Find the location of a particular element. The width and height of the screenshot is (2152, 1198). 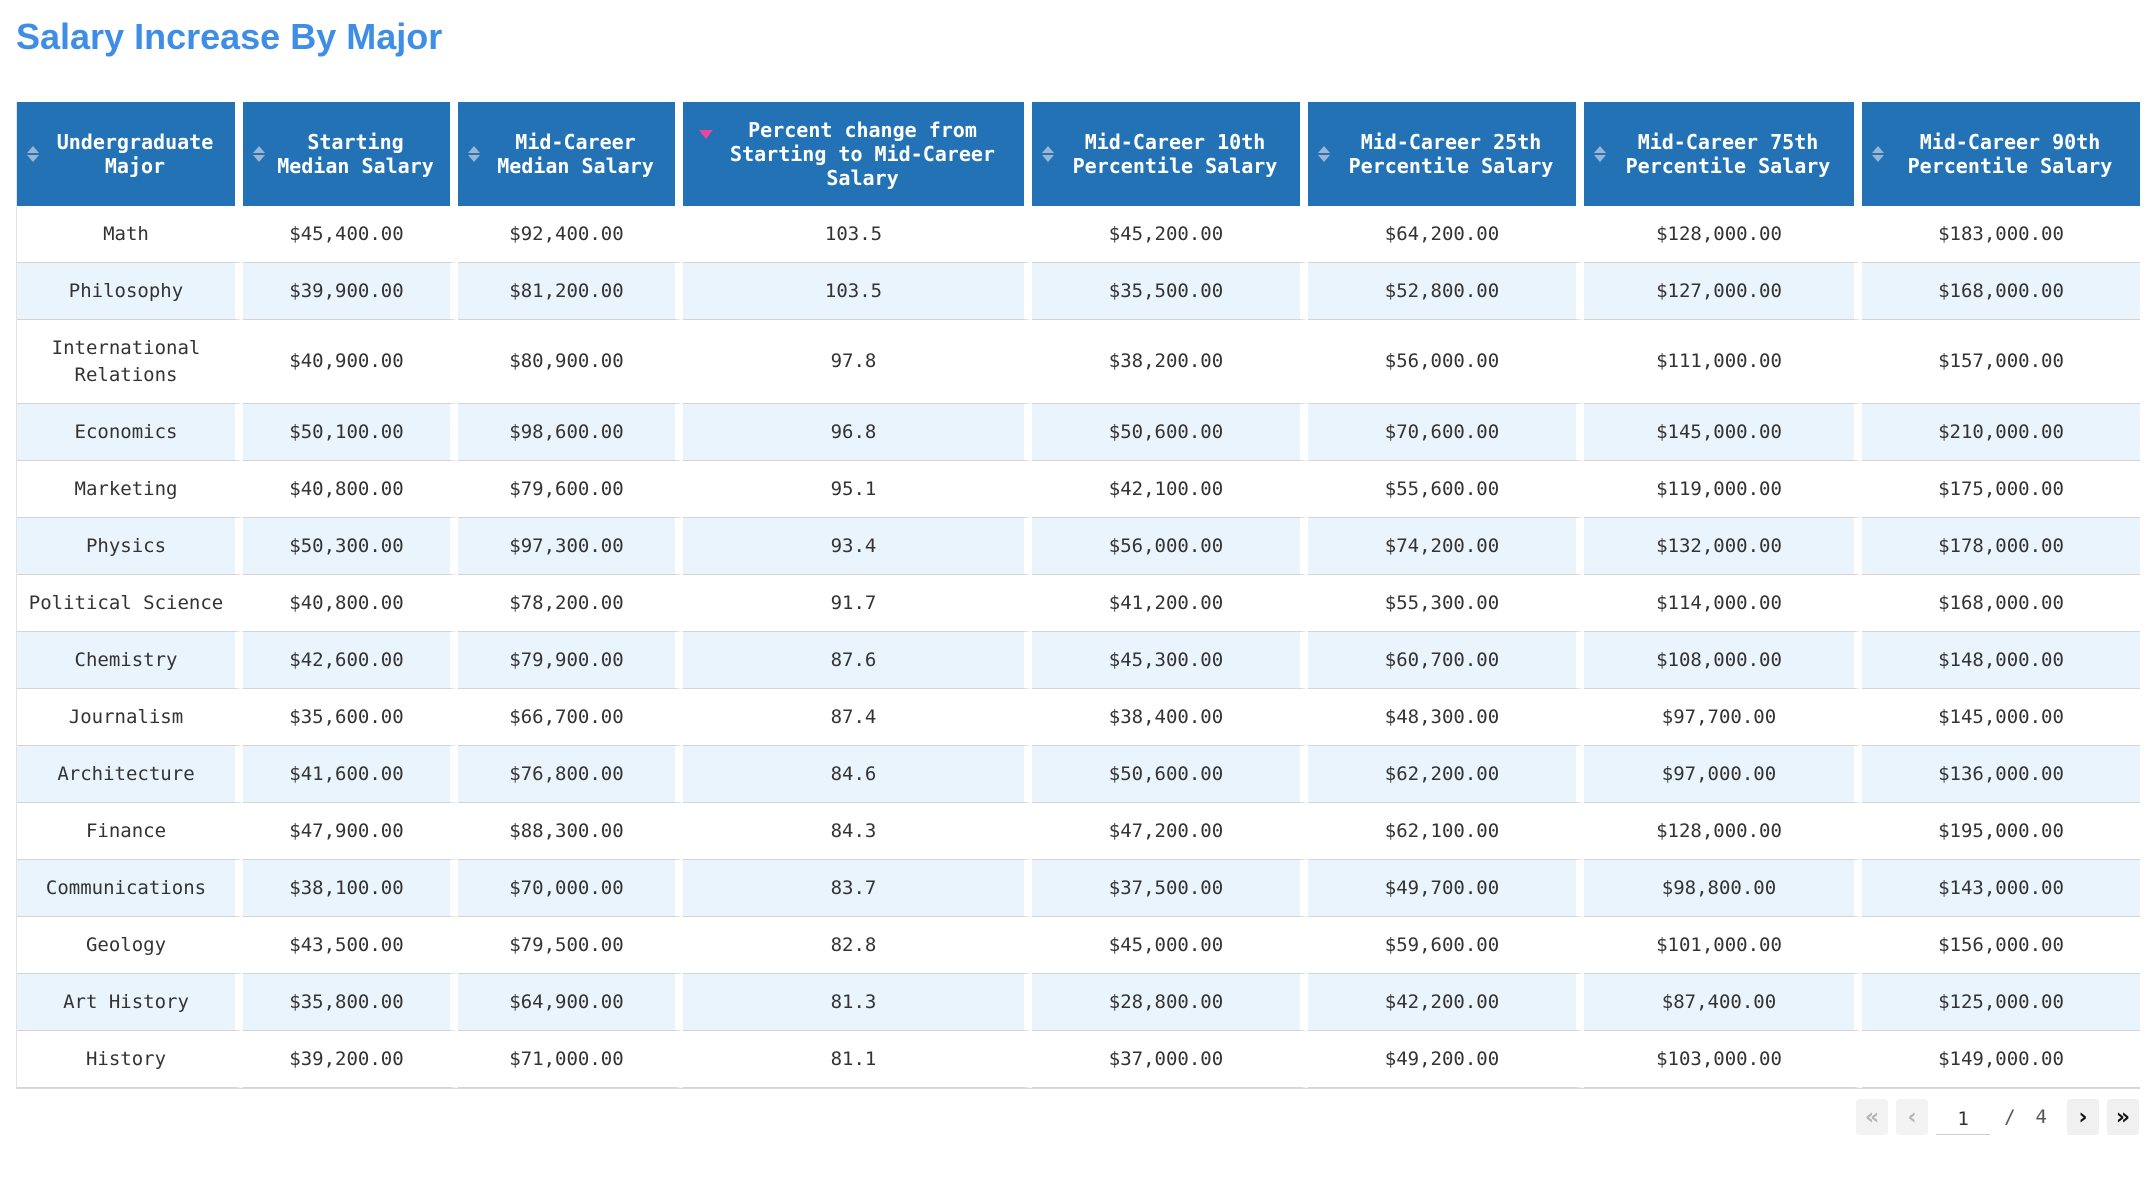

cell-90th-percentile: $156,000.00 is located at coordinates (2001, 945).